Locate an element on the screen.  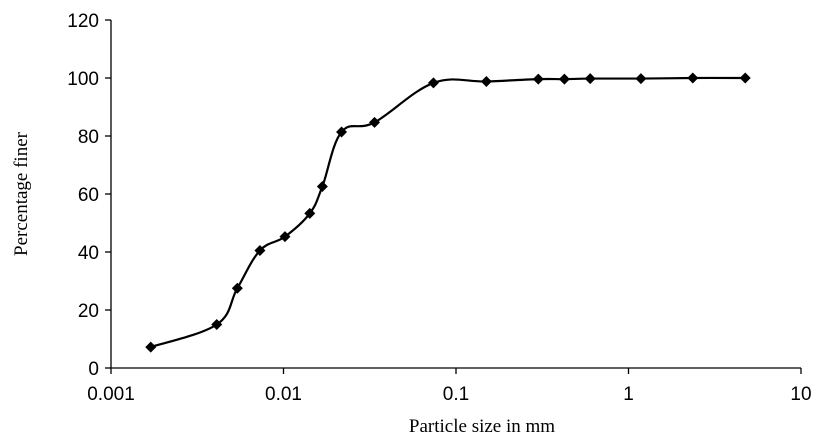
x-tick-label: 10 is located at coordinates (800, 394).